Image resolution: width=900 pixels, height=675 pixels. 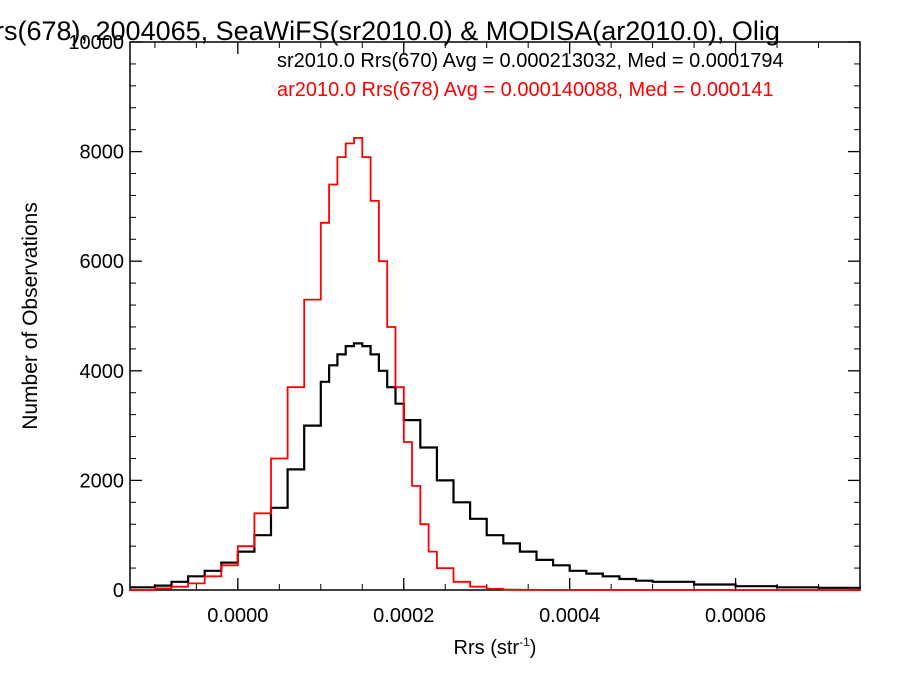 I want to click on x-tick-label: 0.0000, so click(x=237, y=616).